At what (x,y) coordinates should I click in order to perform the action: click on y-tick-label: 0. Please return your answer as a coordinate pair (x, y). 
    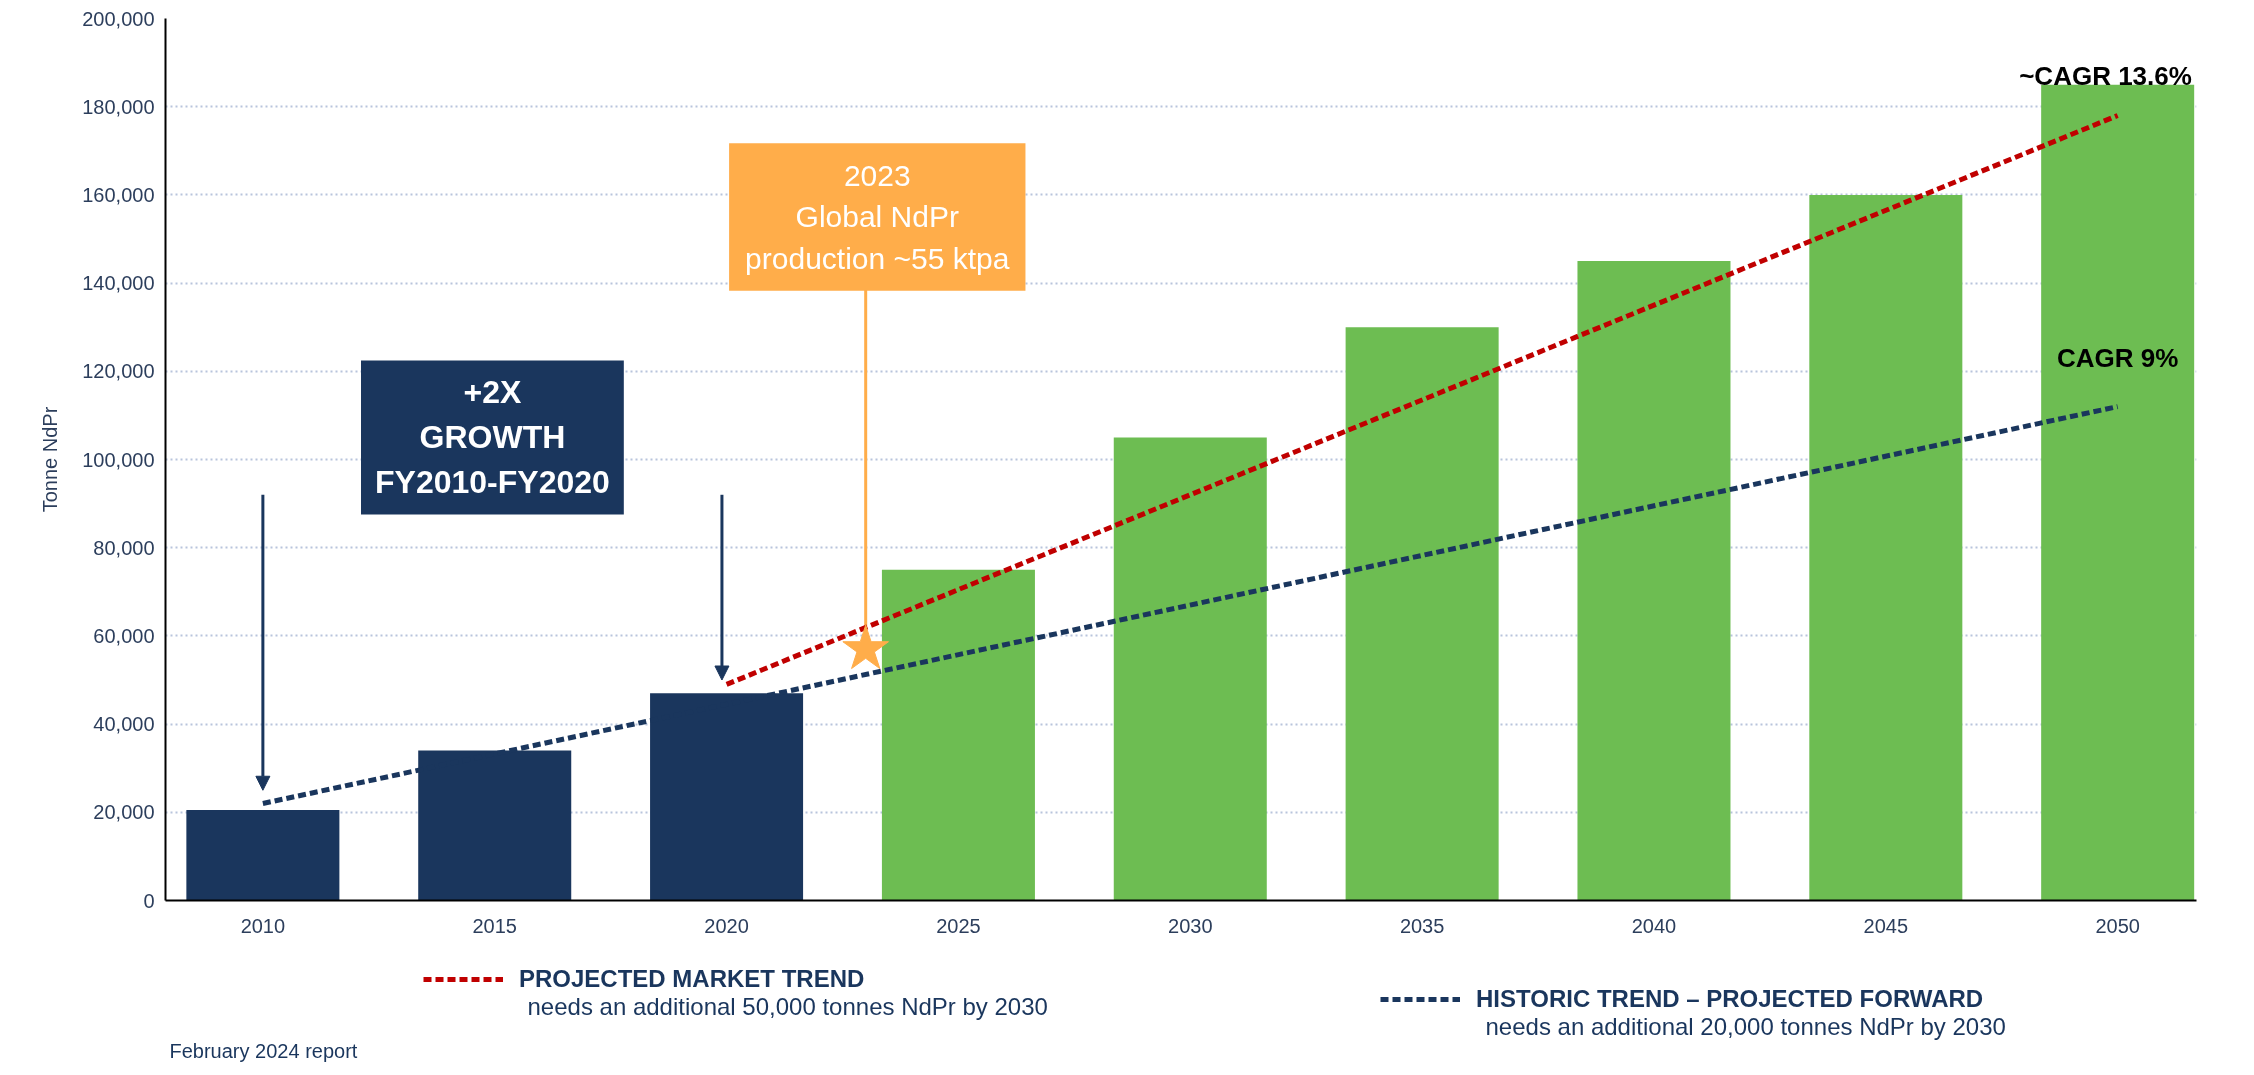
    Looking at the image, I should click on (149, 900).